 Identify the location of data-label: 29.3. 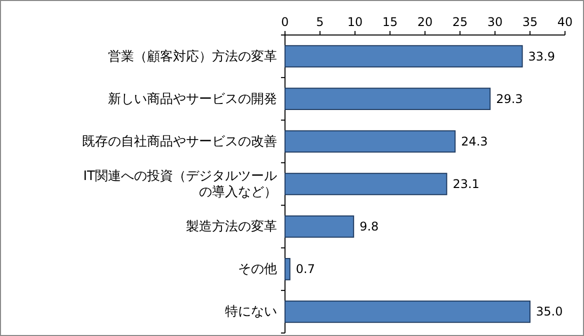
(509, 99).